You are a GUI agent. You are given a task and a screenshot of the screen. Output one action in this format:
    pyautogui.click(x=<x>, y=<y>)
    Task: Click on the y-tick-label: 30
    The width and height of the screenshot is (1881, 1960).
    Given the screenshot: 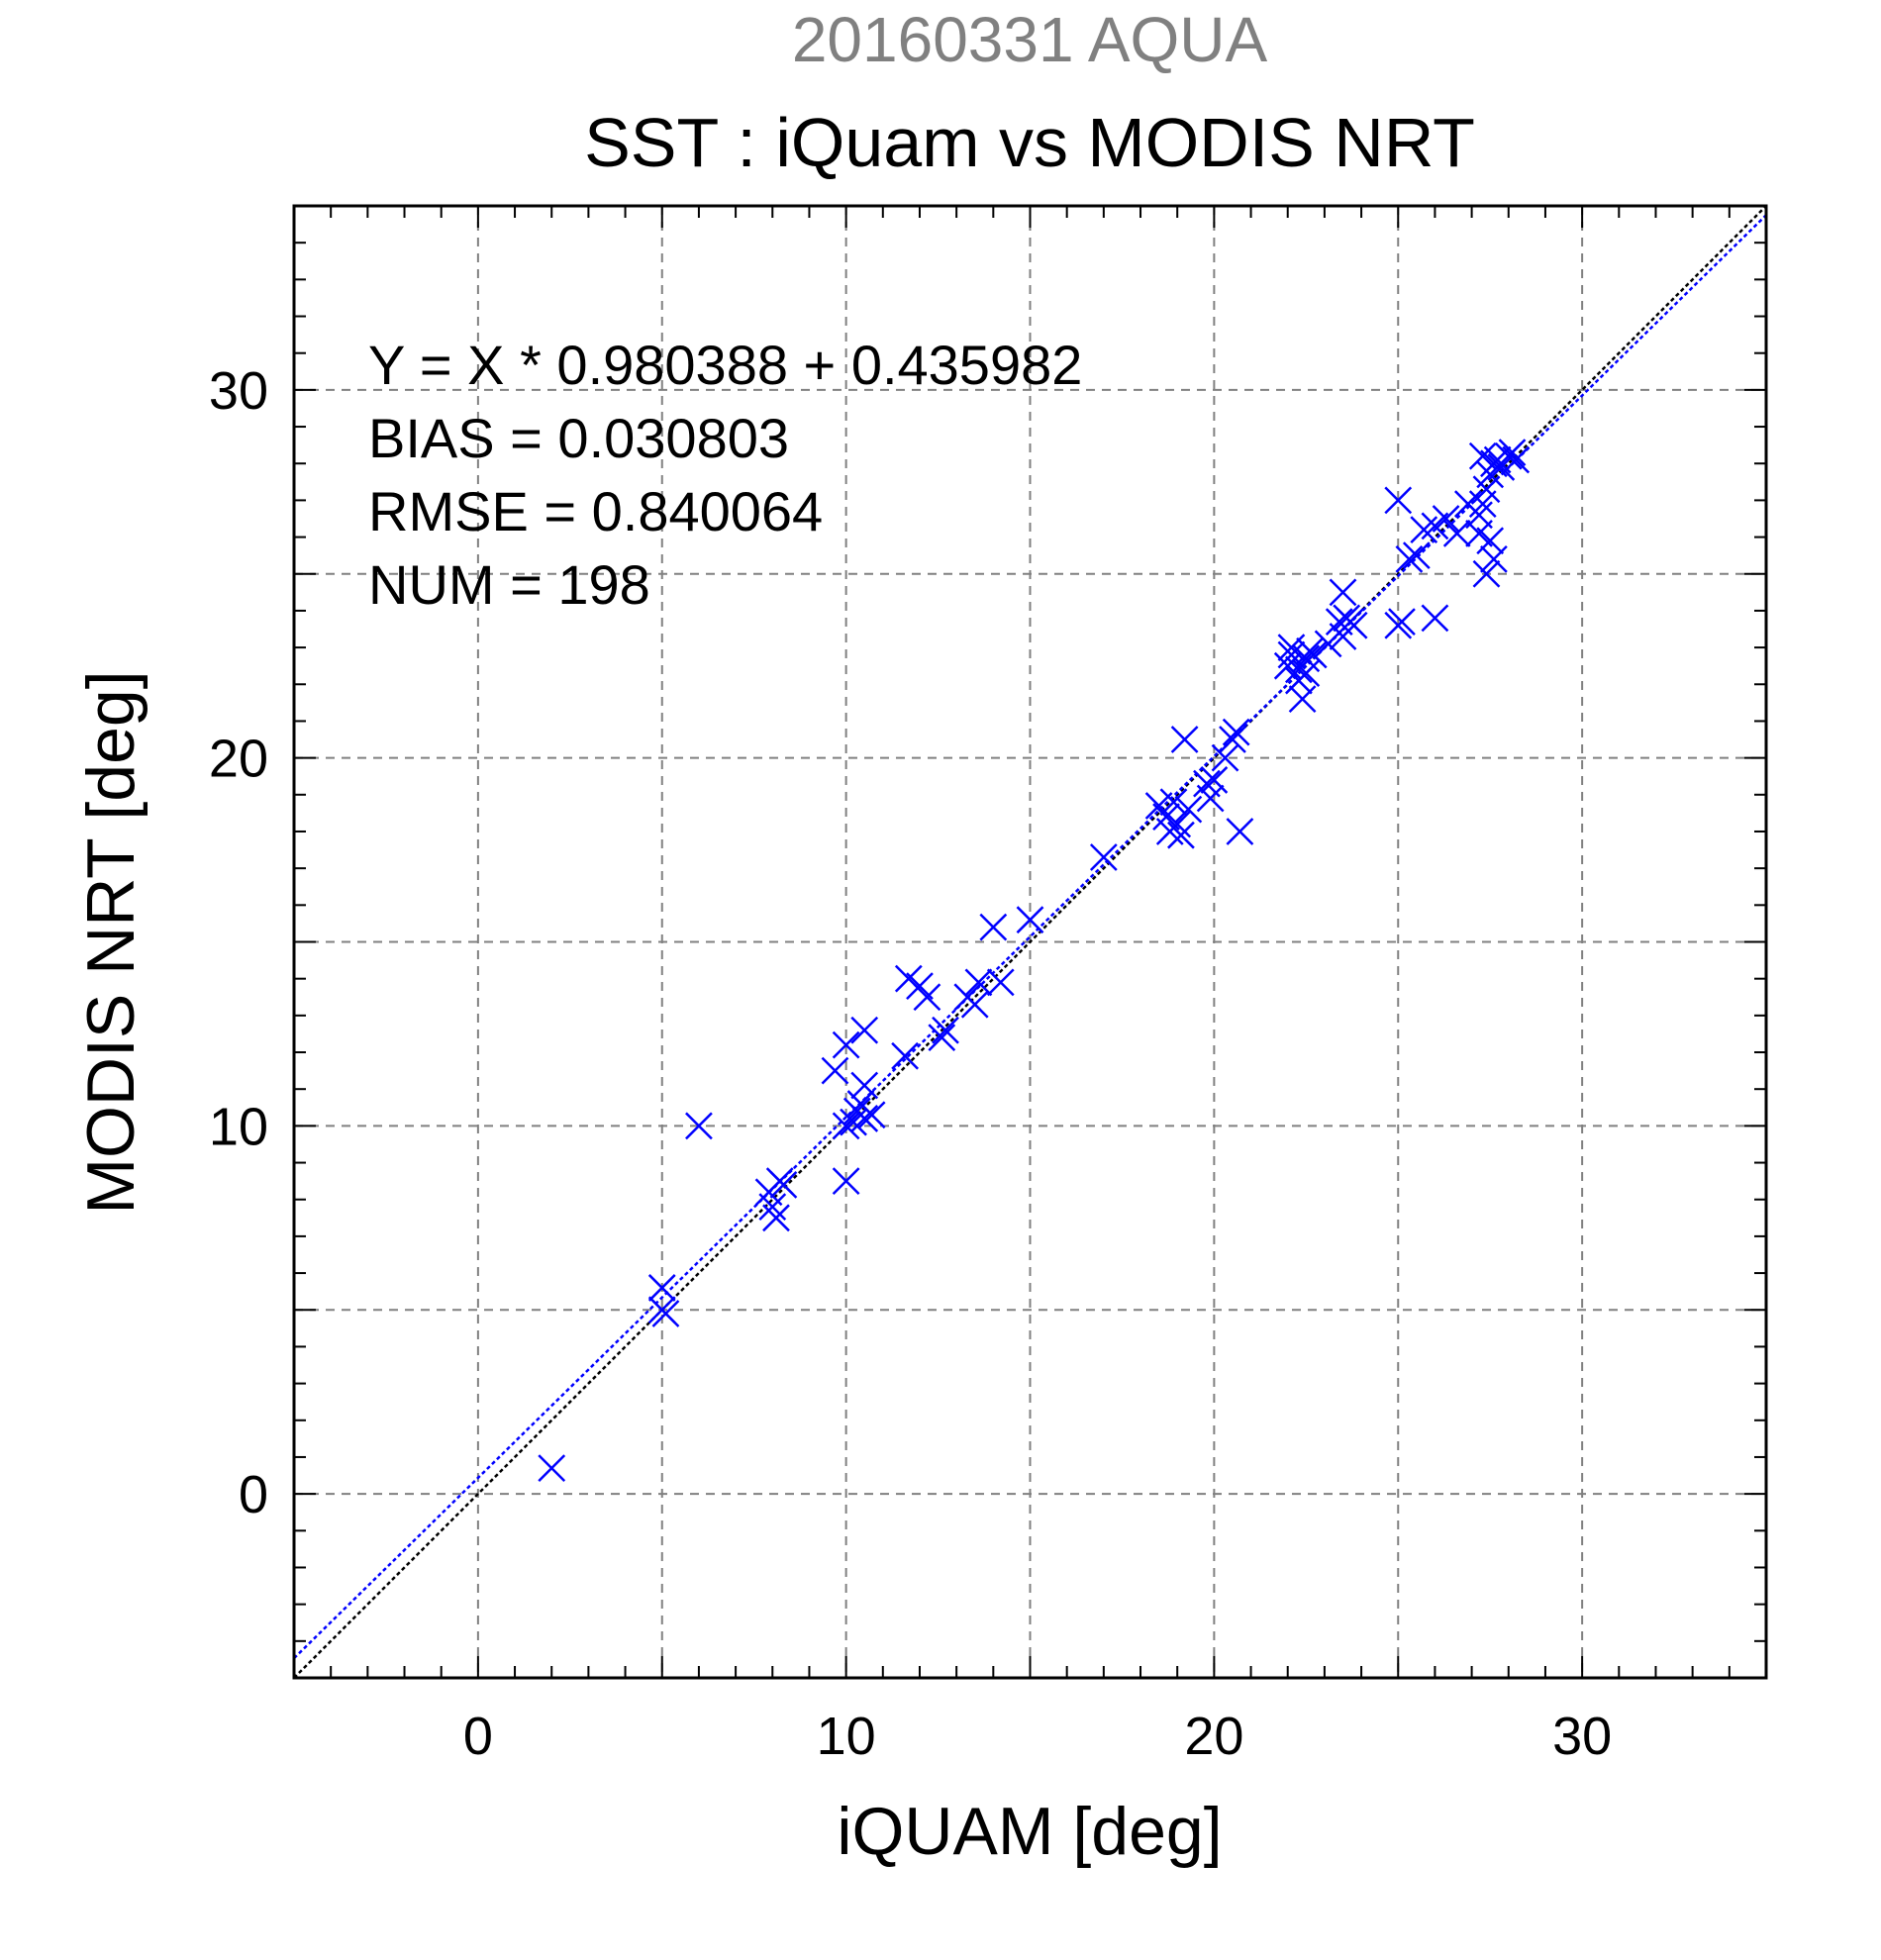 What is the action you would take?
    pyautogui.click(x=239, y=391)
    